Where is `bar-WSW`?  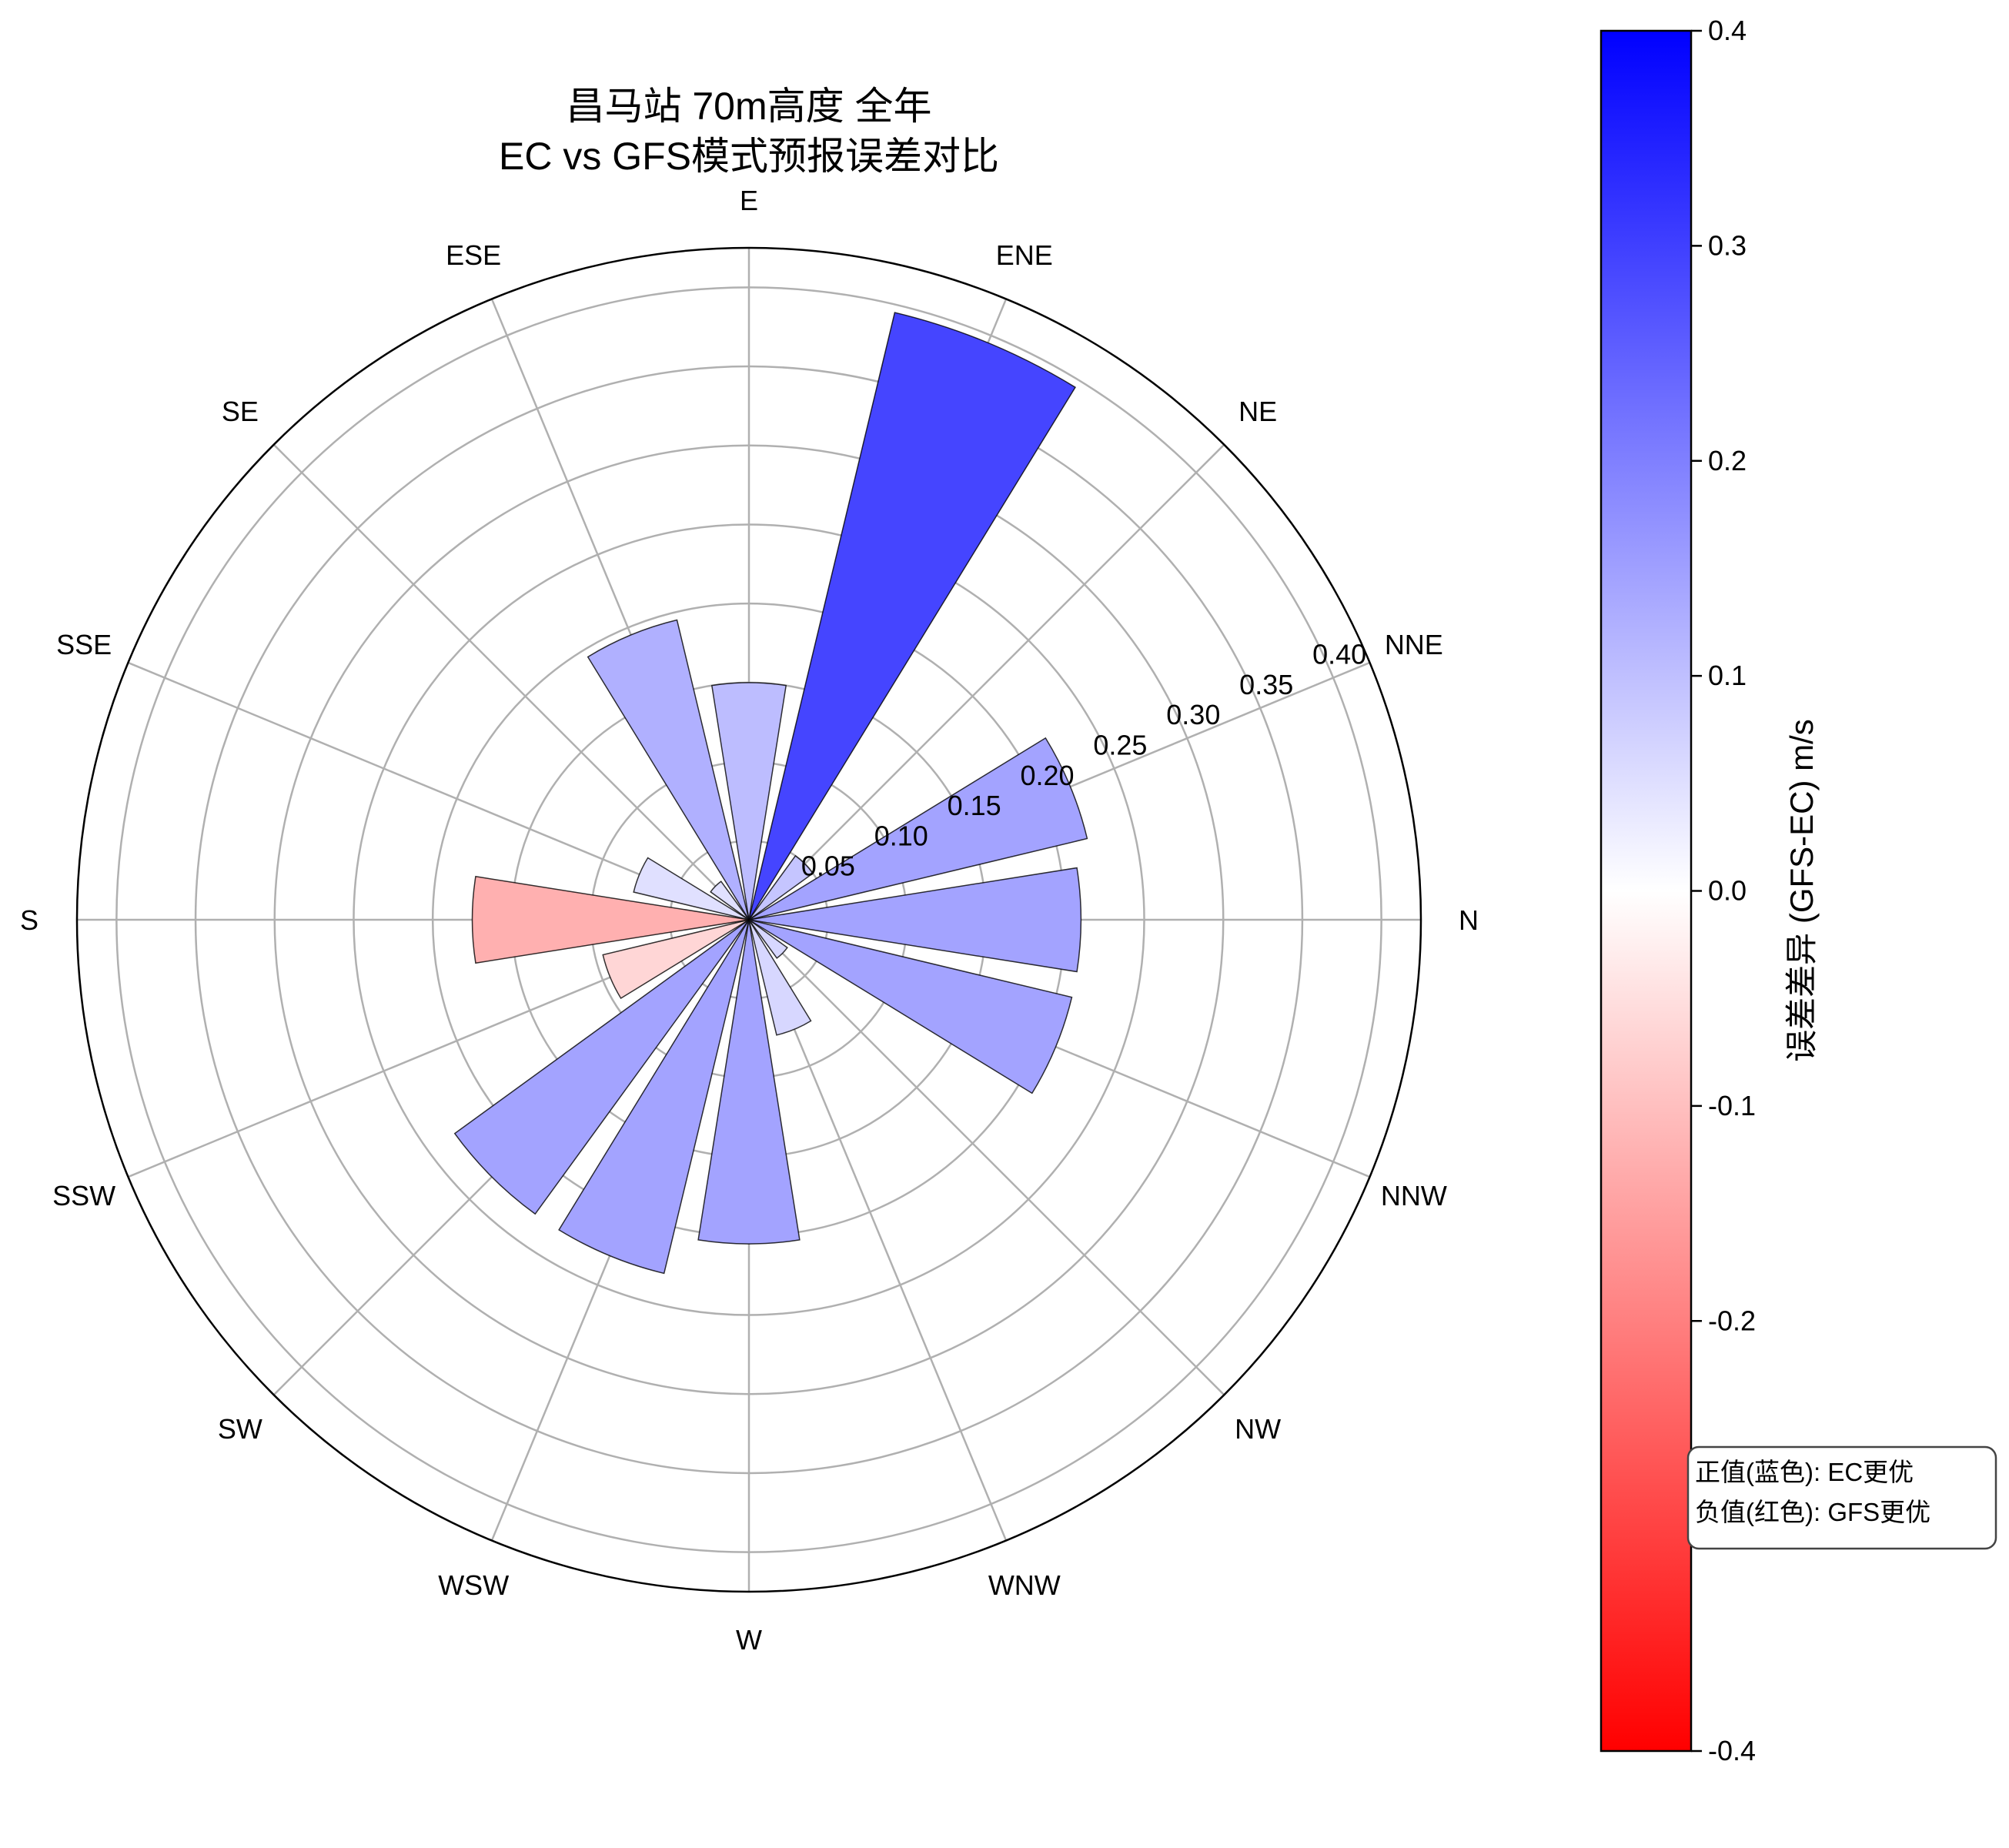 bar-WSW is located at coordinates (654, 1097).